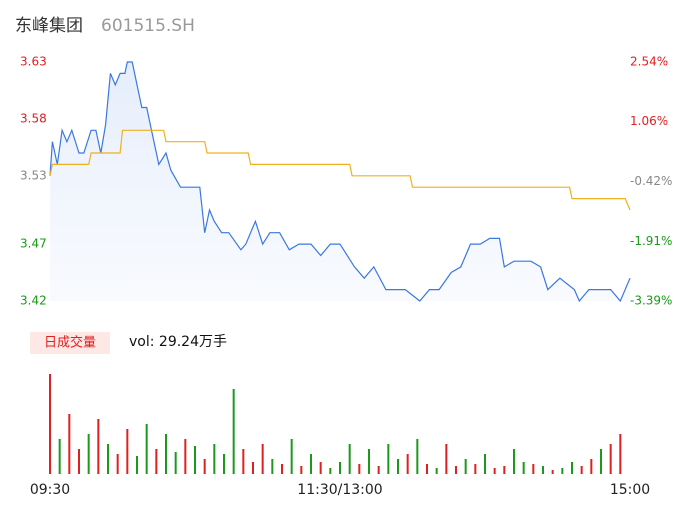 Image resolution: width=686 pixels, height=524 pixels. Describe the element at coordinates (340, 170) in the screenshot. I see `series-line` at that location.